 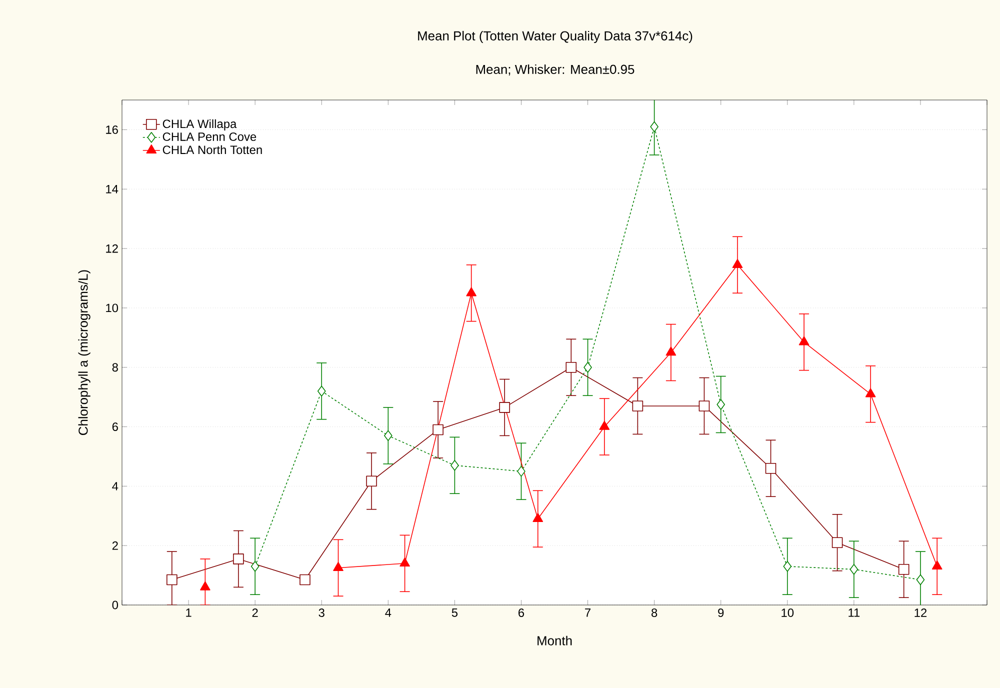 What do you see at coordinates (115, 545) in the screenshot?
I see `y-tick-label: 2` at bounding box center [115, 545].